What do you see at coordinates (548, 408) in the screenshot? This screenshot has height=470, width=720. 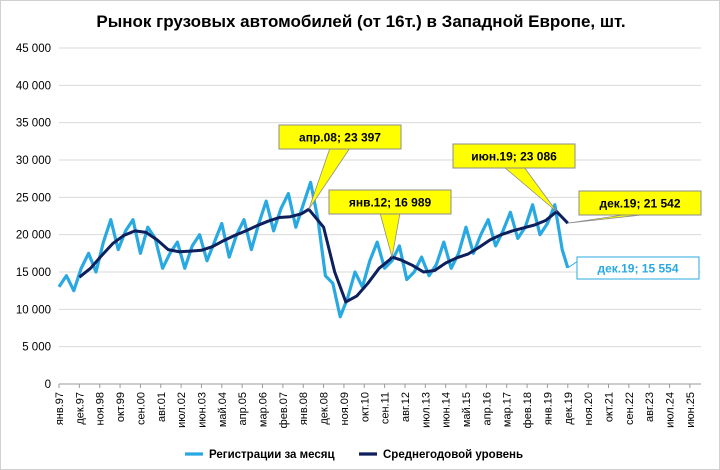 I see `x-tick-label: янв.19` at bounding box center [548, 408].